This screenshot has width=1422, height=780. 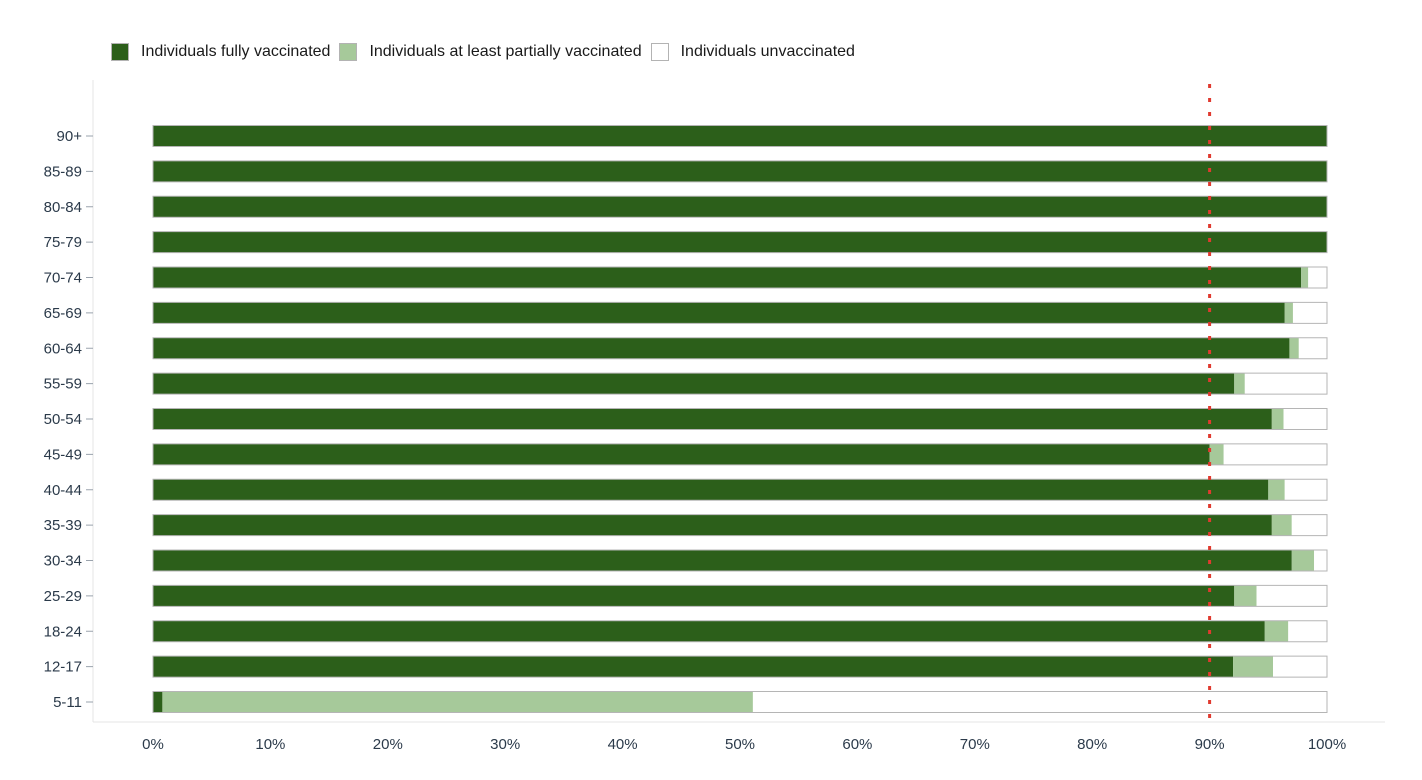 I want to click on bar-55-59-individuals-fully-vaccinated, so click(x=694, y=384).